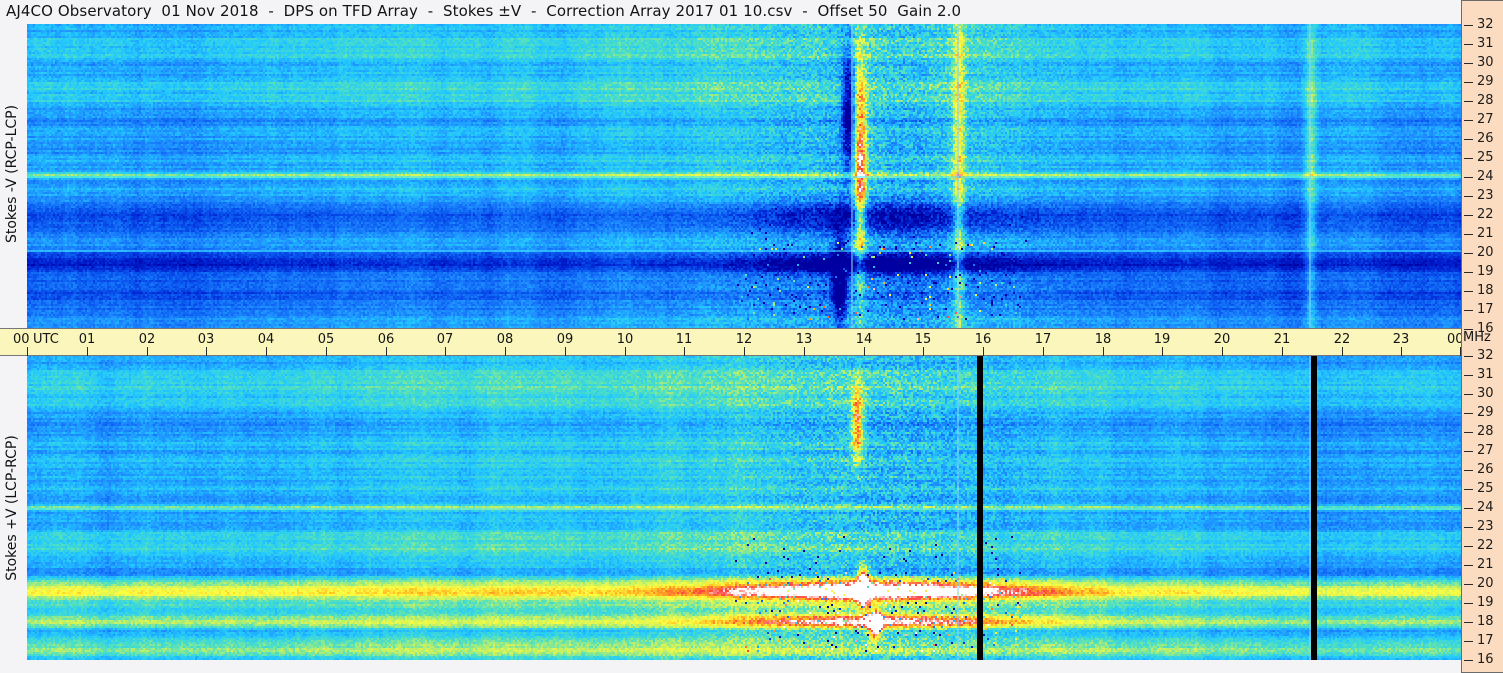 The image size is (1503, 673). Describe the element at coordinates (1282, 339) in the screenshot. I see `time-axis-label: 21` at that location.